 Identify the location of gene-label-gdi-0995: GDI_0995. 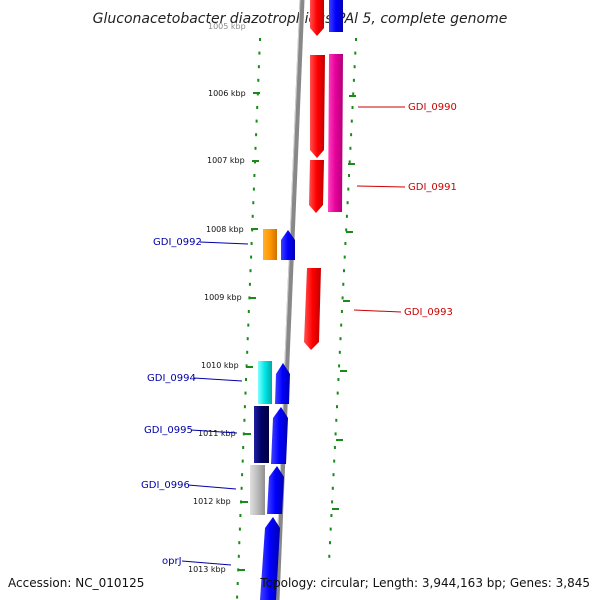
(168, 430).